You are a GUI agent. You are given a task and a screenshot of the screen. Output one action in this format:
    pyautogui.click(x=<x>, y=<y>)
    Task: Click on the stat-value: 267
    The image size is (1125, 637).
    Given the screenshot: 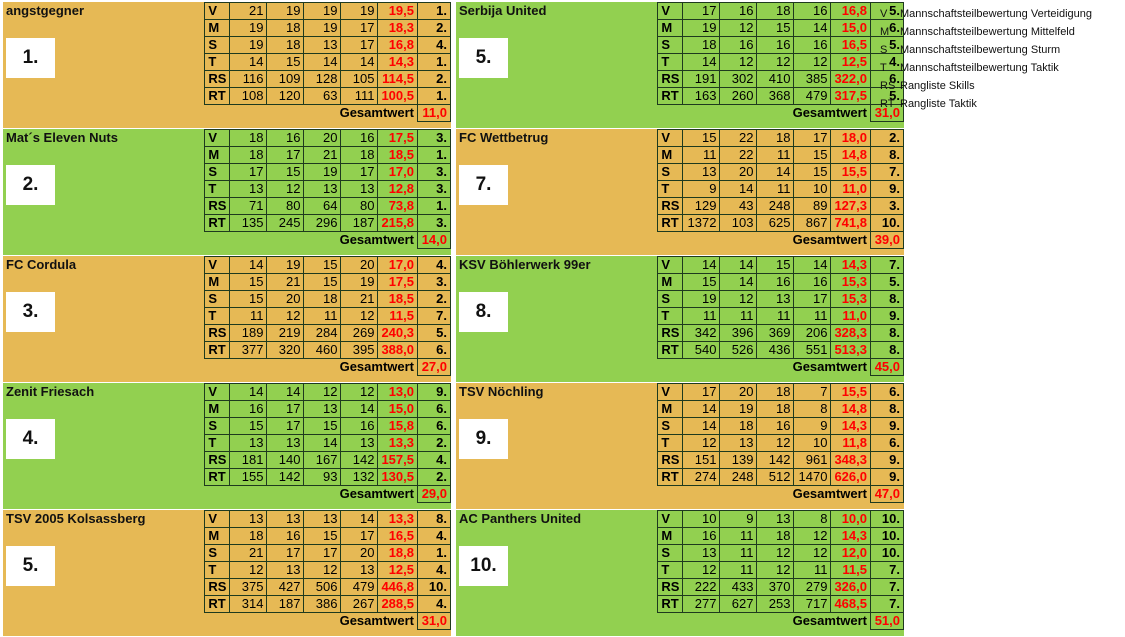 What is the action you would take?
    pyautogui.click(x=359, y=604)
    